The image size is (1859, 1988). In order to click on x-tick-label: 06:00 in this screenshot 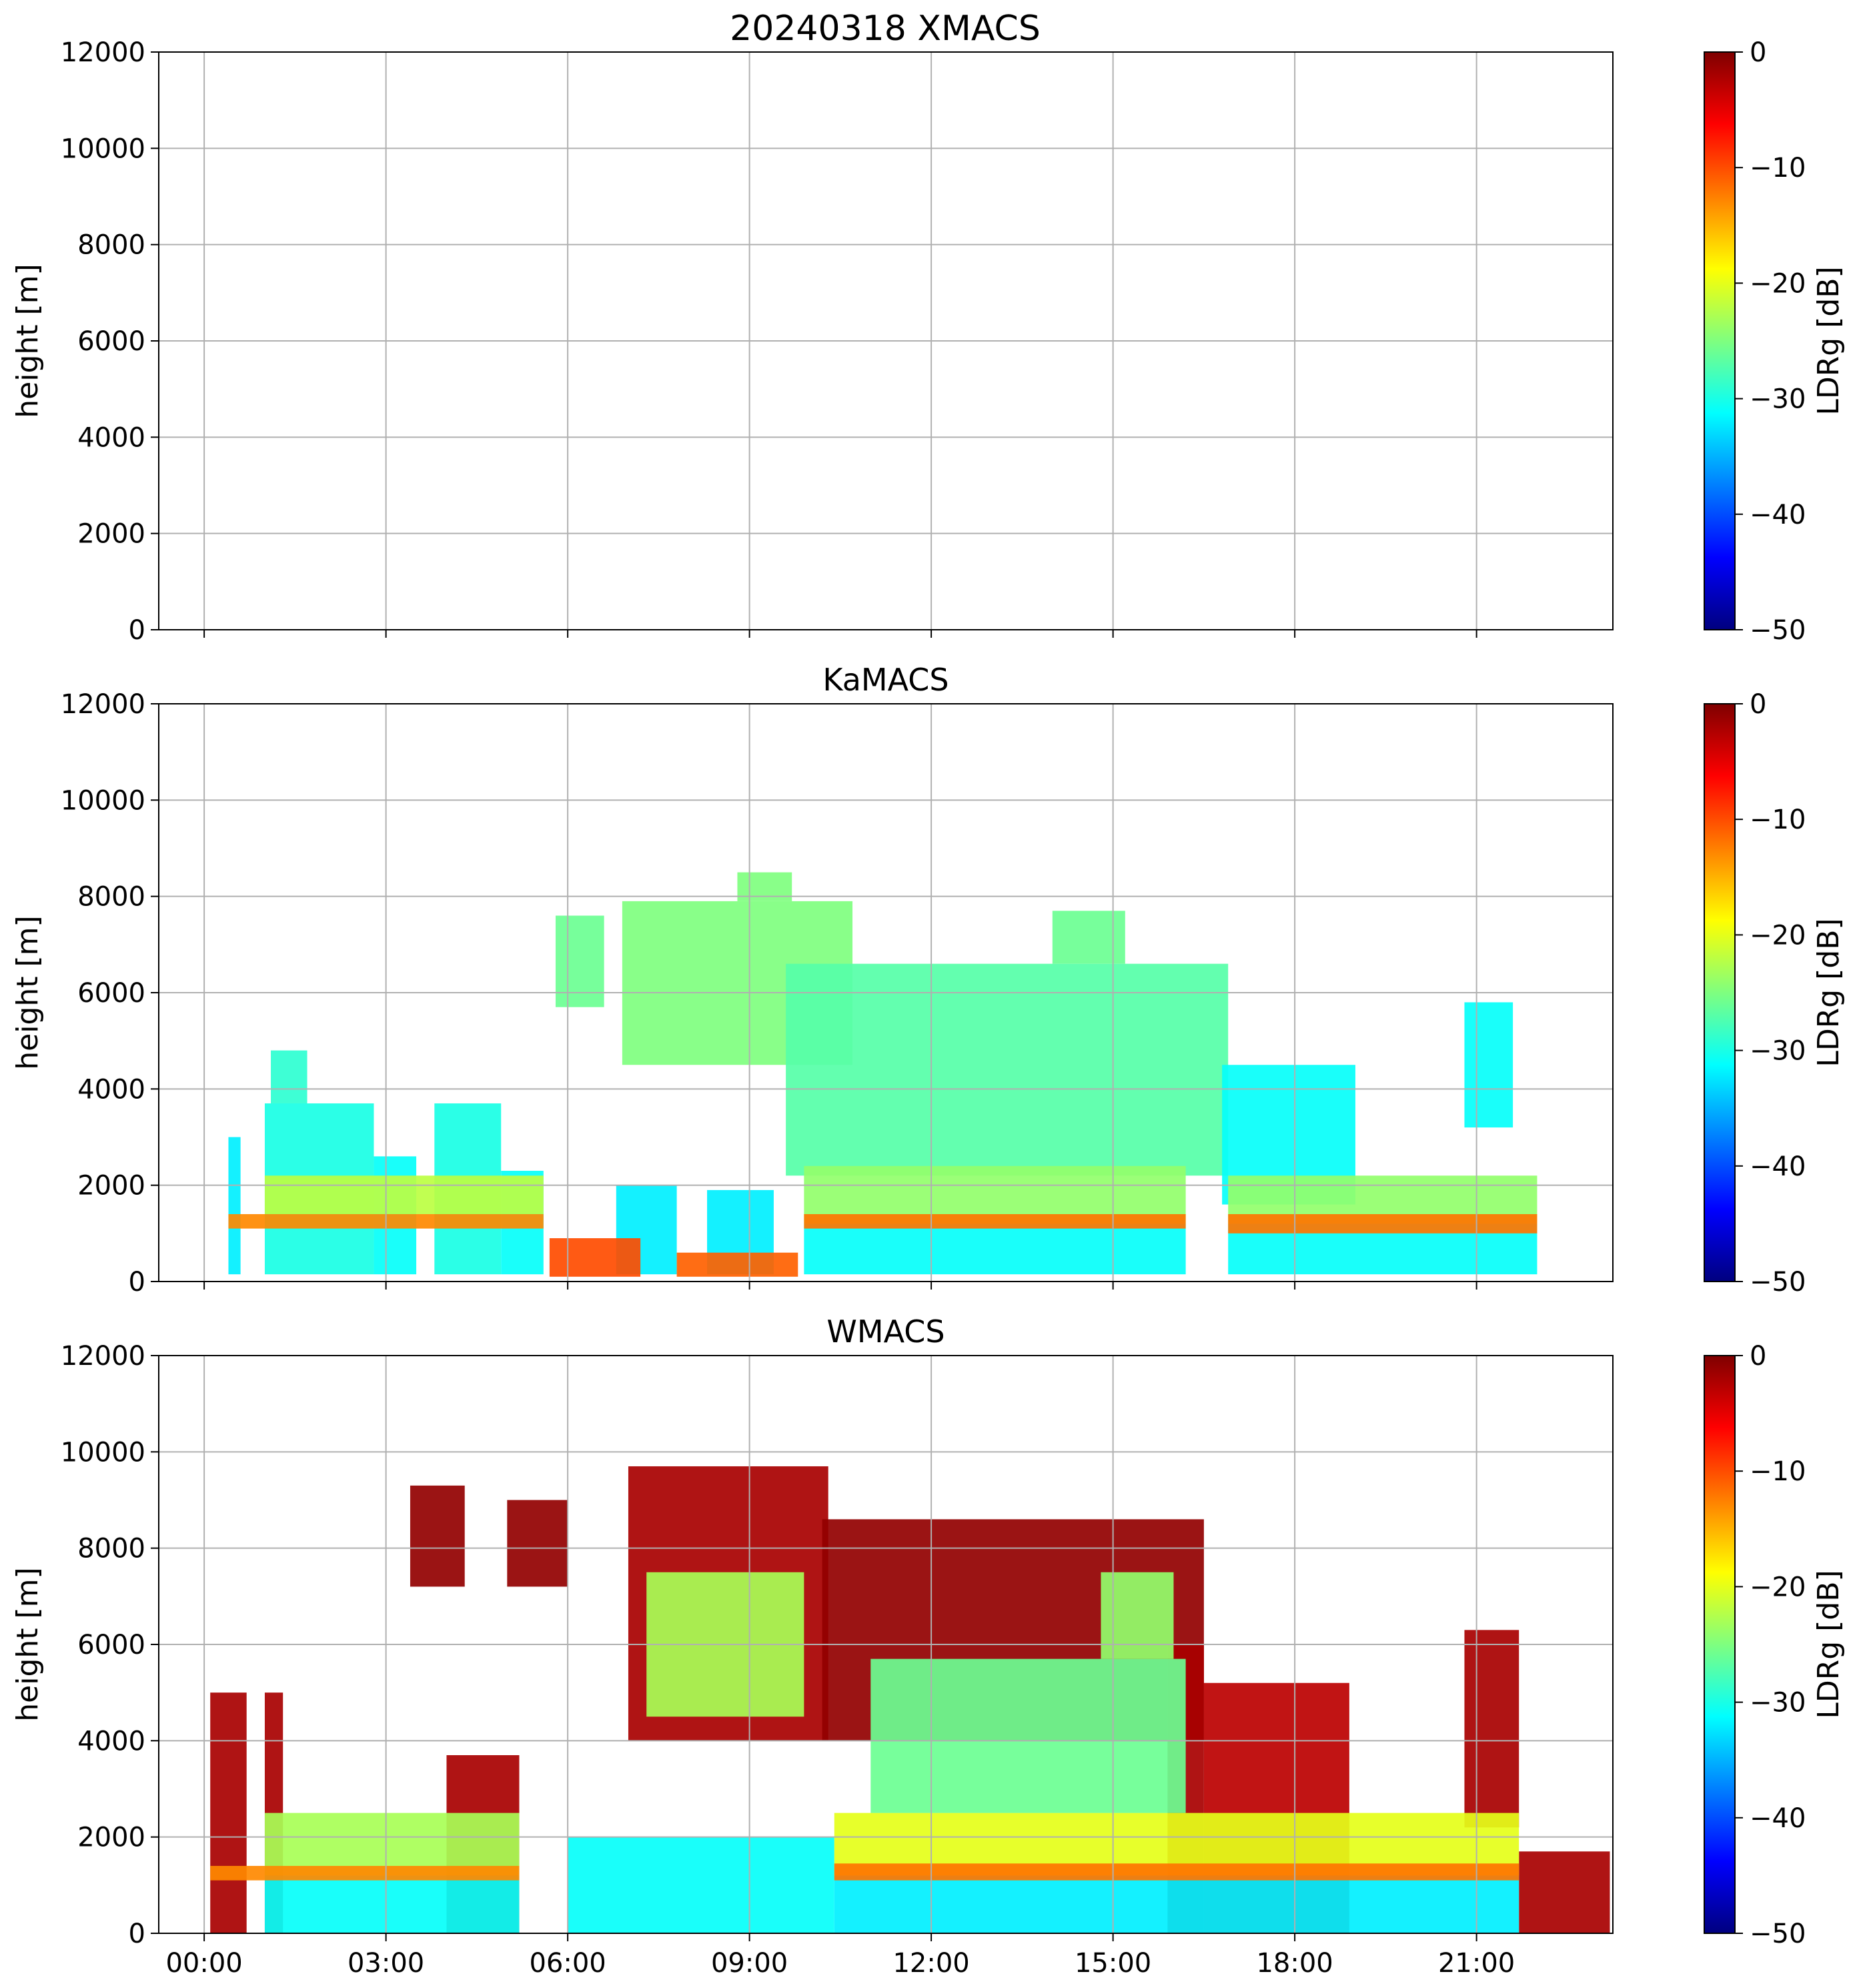, I will do `click(567, 1963)`.